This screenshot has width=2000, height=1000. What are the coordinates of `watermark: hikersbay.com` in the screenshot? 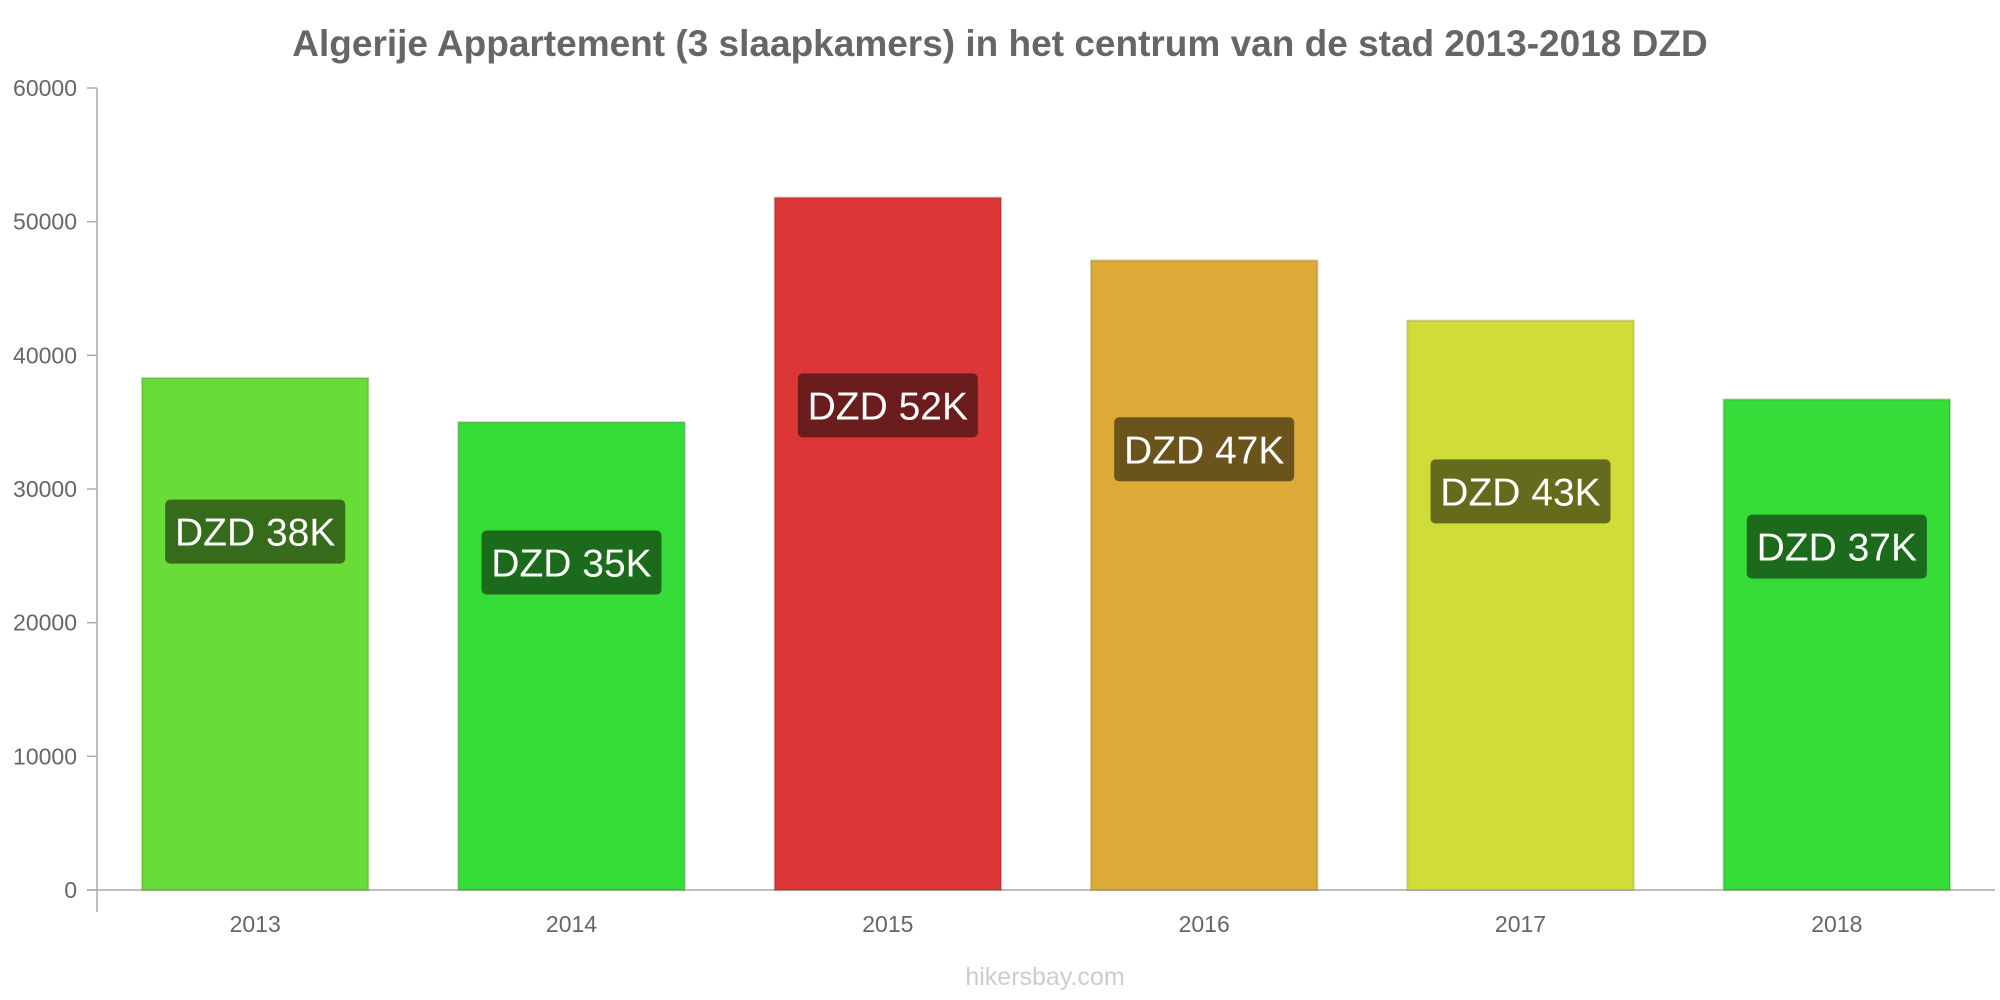 It's located at (1044, 977).